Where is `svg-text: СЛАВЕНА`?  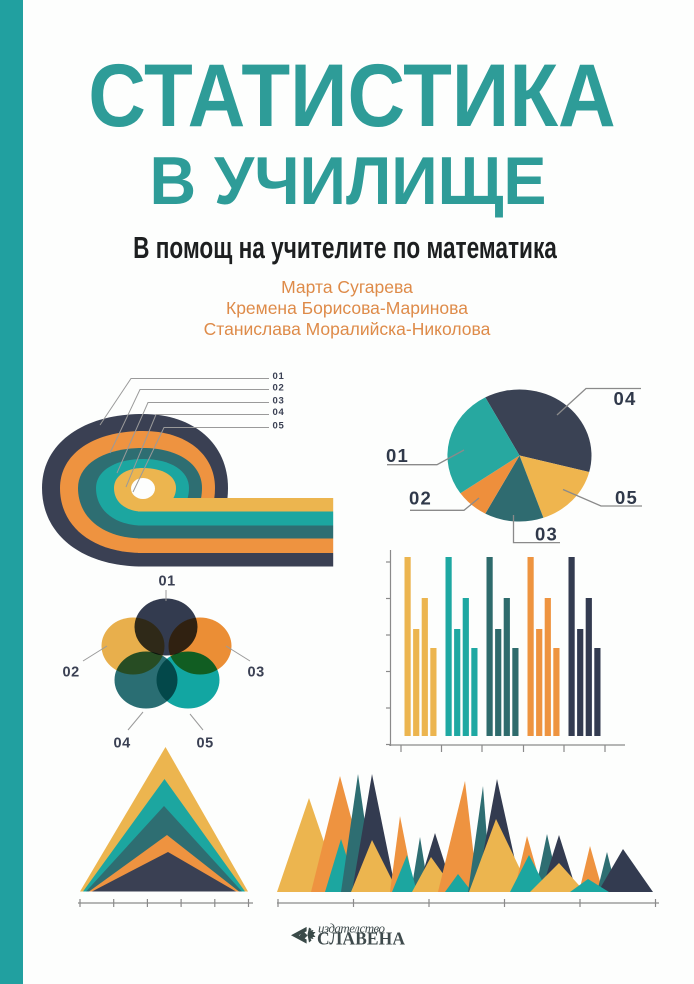
svg-text: СЛАВЕНА is located at coordinates (361, 938).